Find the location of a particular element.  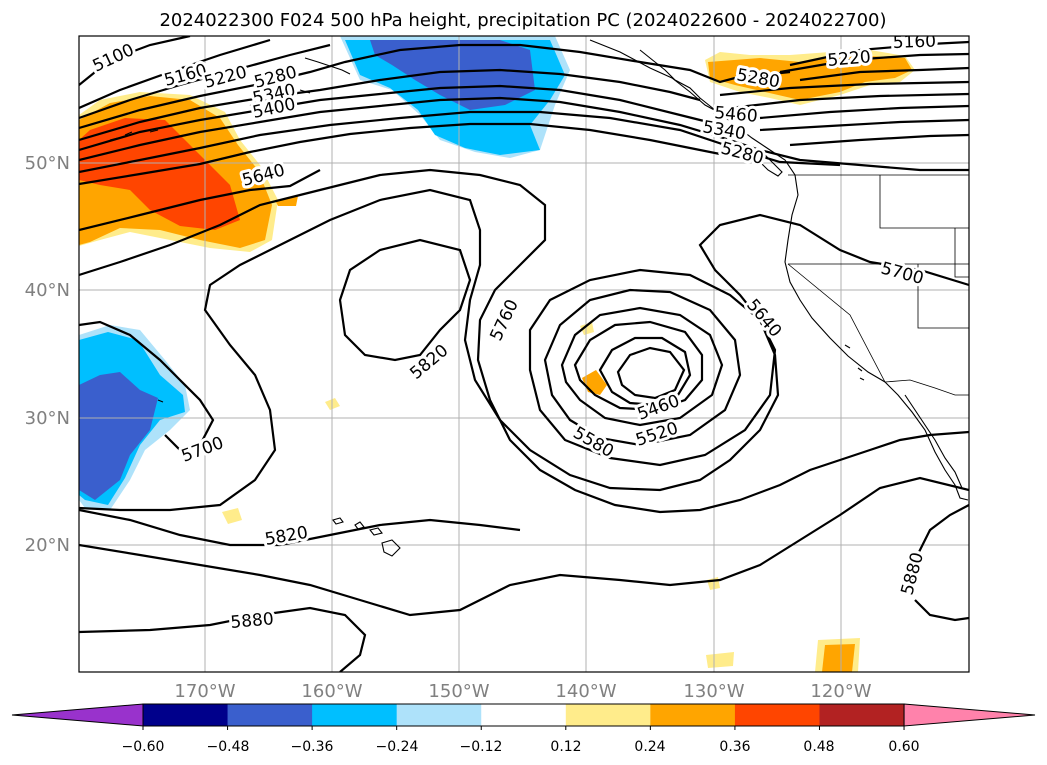

contour-5520-low is located at coordinates (642, 366).